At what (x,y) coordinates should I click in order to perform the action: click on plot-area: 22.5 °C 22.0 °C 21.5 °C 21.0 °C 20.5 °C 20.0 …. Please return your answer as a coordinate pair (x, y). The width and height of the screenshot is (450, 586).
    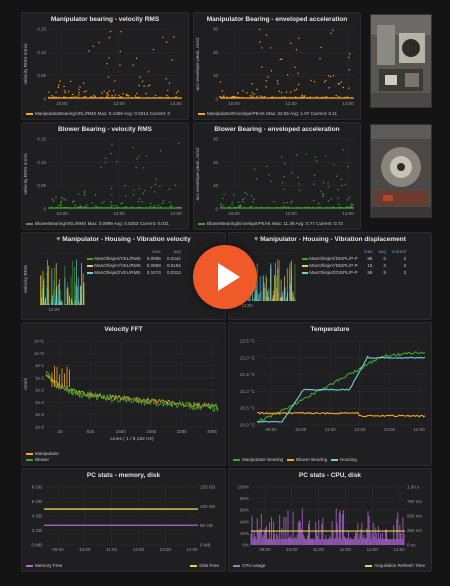
    Looking at the image, I should click on (330, 393).